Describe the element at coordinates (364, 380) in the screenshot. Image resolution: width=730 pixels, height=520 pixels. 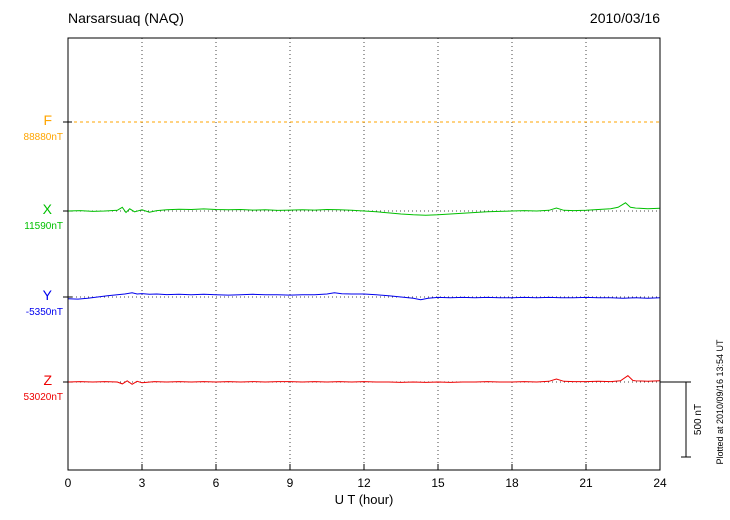
I see `trace-Z` at that location.